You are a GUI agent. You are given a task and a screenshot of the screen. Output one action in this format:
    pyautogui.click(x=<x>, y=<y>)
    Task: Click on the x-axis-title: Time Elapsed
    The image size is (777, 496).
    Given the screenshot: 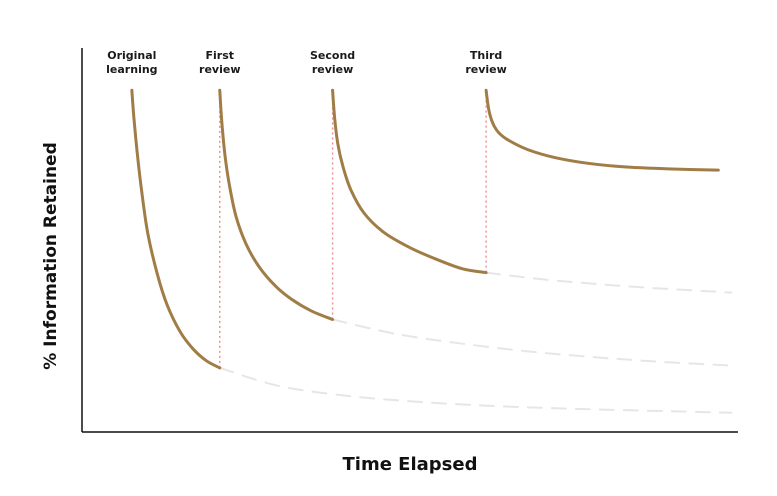 What is the action you would take?
    pyautogui.click(x=410, y=464)
    